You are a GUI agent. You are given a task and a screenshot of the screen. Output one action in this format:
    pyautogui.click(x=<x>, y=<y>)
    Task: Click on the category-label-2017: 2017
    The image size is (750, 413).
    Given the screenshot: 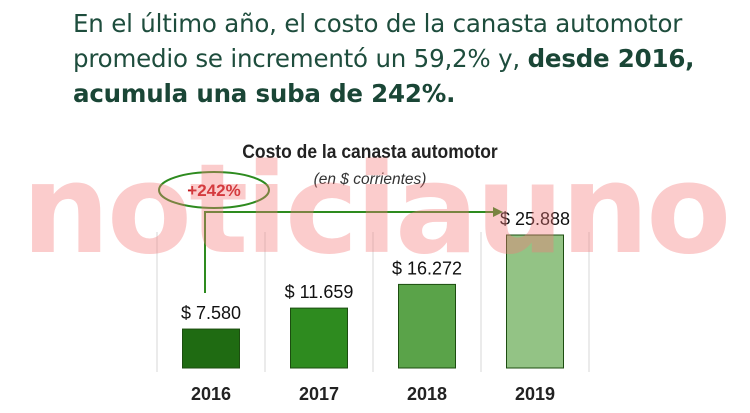 What is the action you would take?
    pyautogui.click(x=319, y=394)
    